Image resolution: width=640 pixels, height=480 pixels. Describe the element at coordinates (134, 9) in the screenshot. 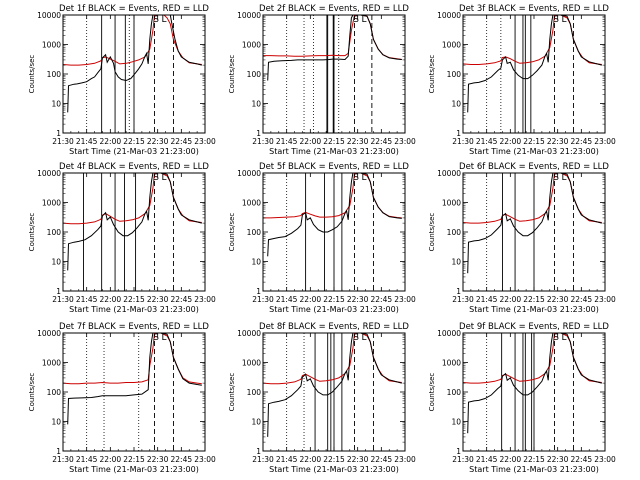

I see `panel-title: Det 1f BLACK = Events, RED = LLD` at that location.